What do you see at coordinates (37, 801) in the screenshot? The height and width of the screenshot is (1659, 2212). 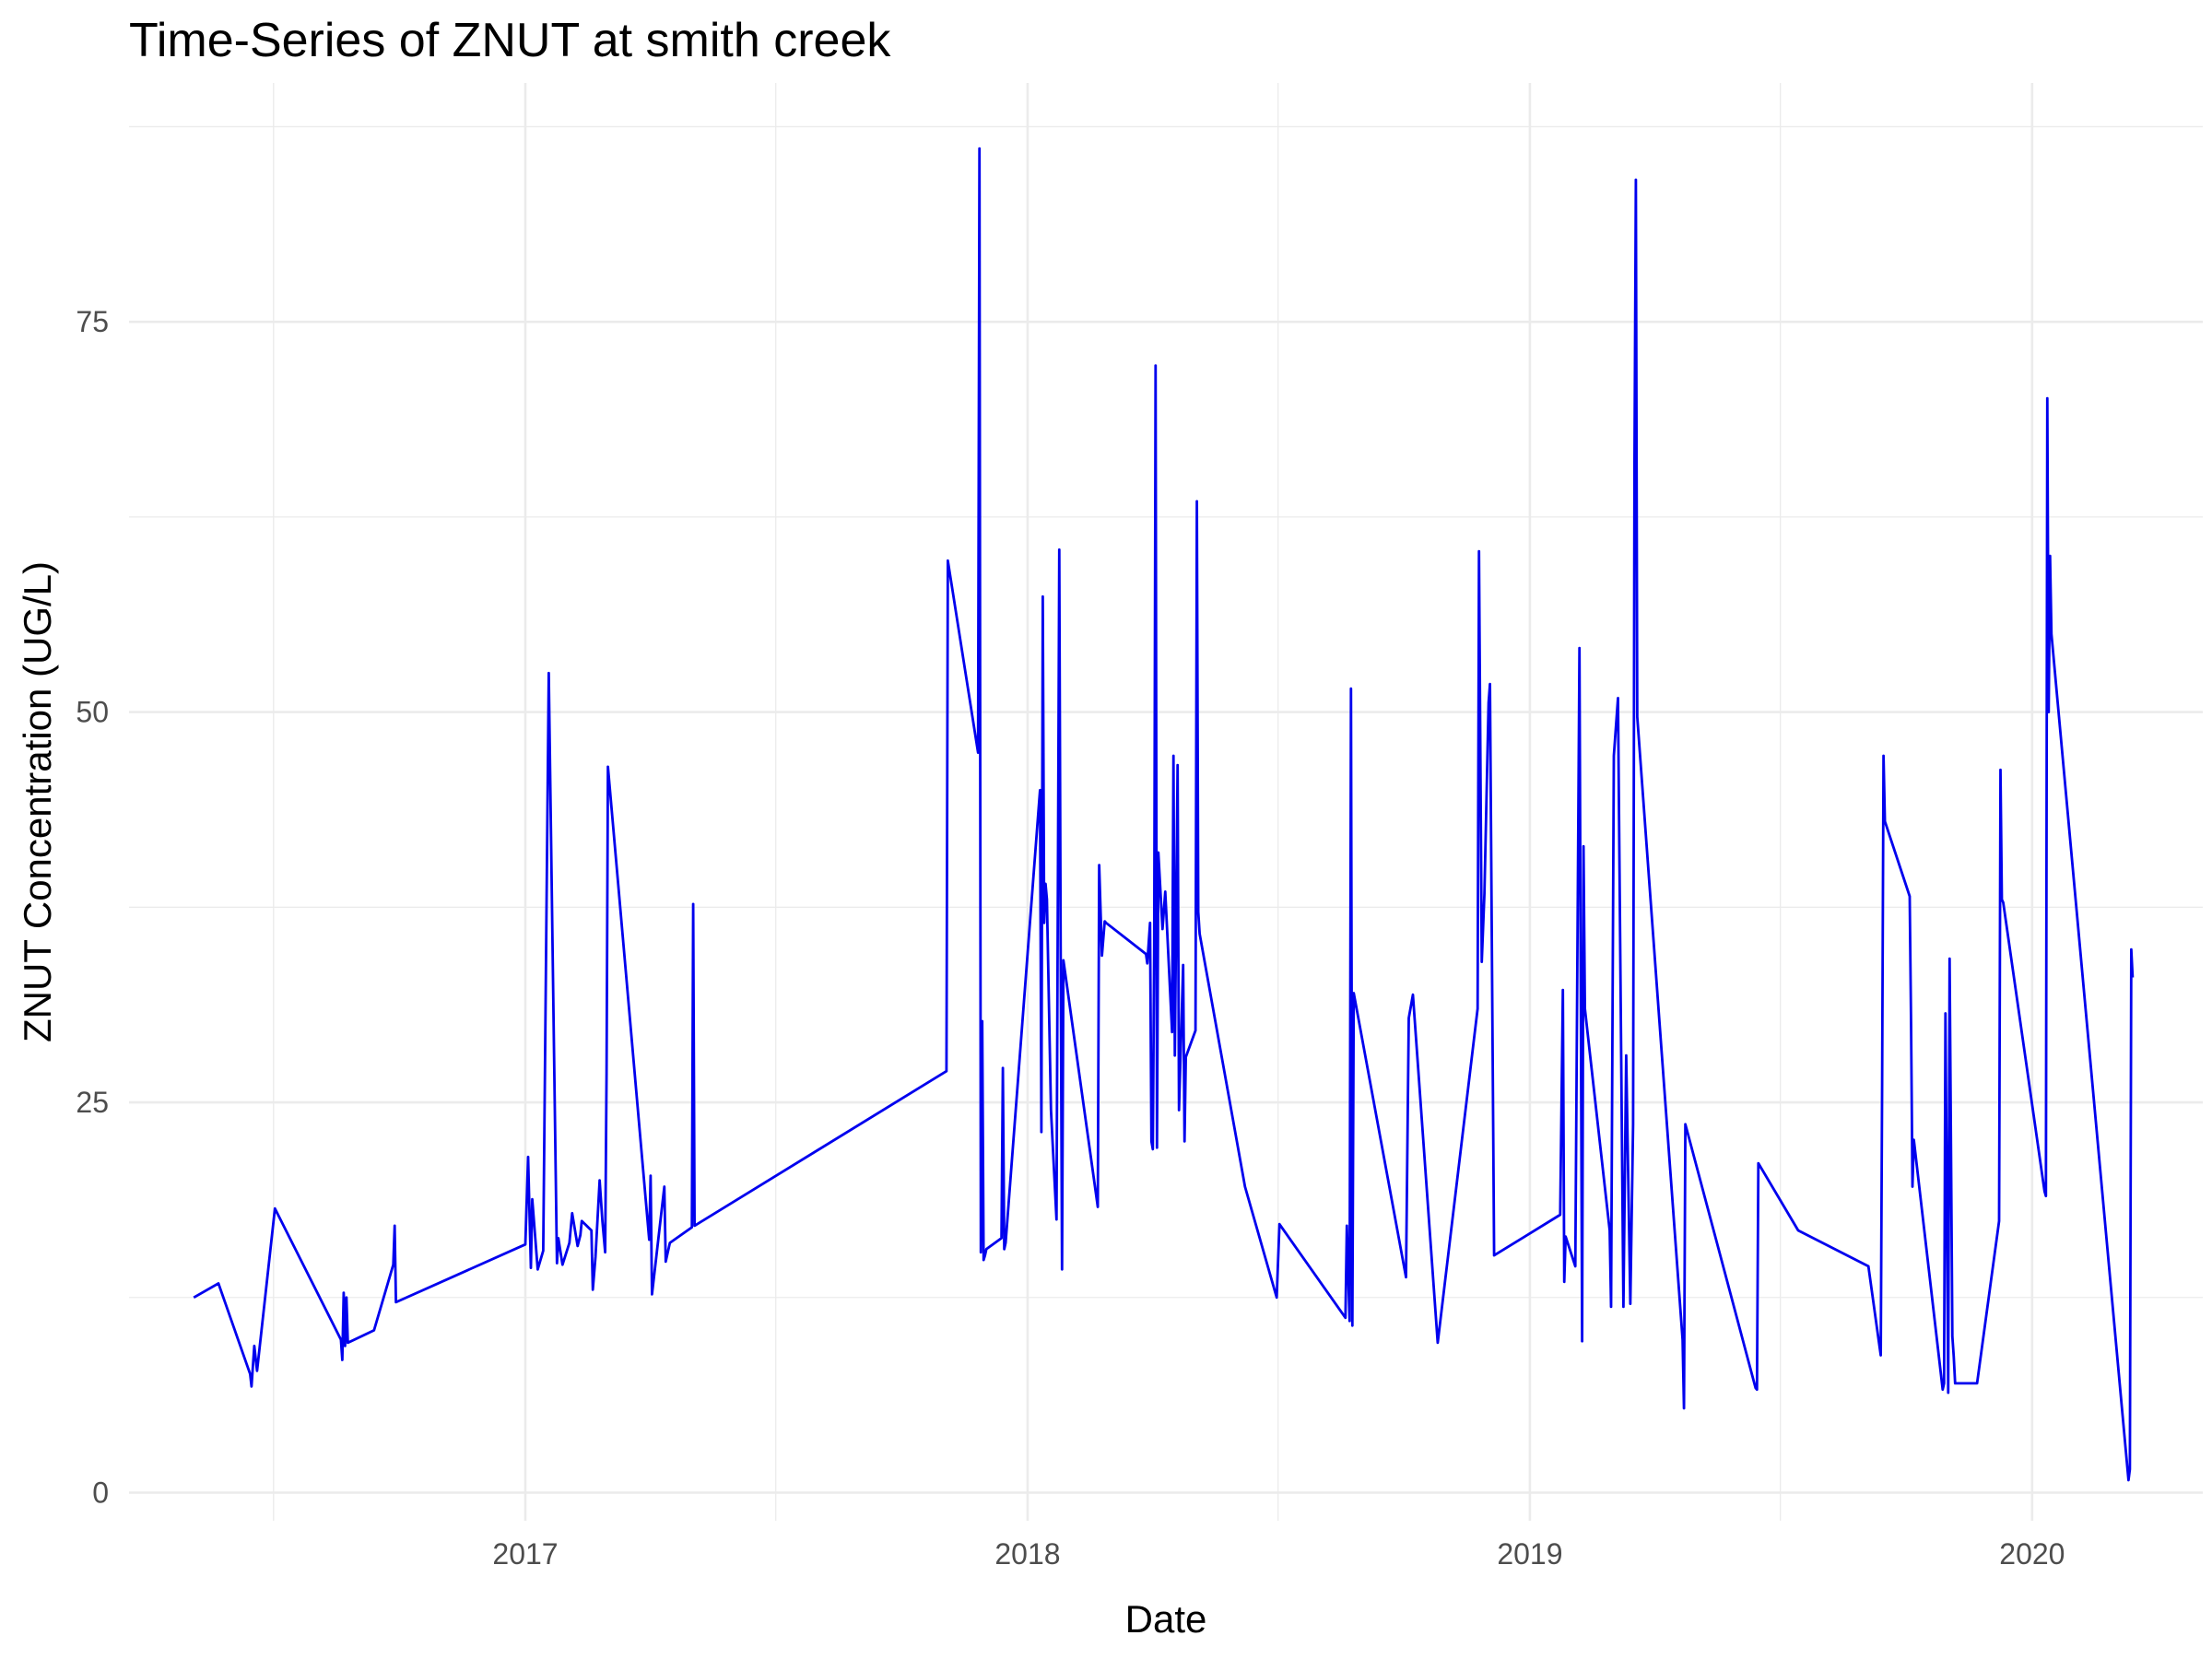 I see `y-axis-title: ZNUT Concentration (UG/L)` at bounding box center [37, 801].